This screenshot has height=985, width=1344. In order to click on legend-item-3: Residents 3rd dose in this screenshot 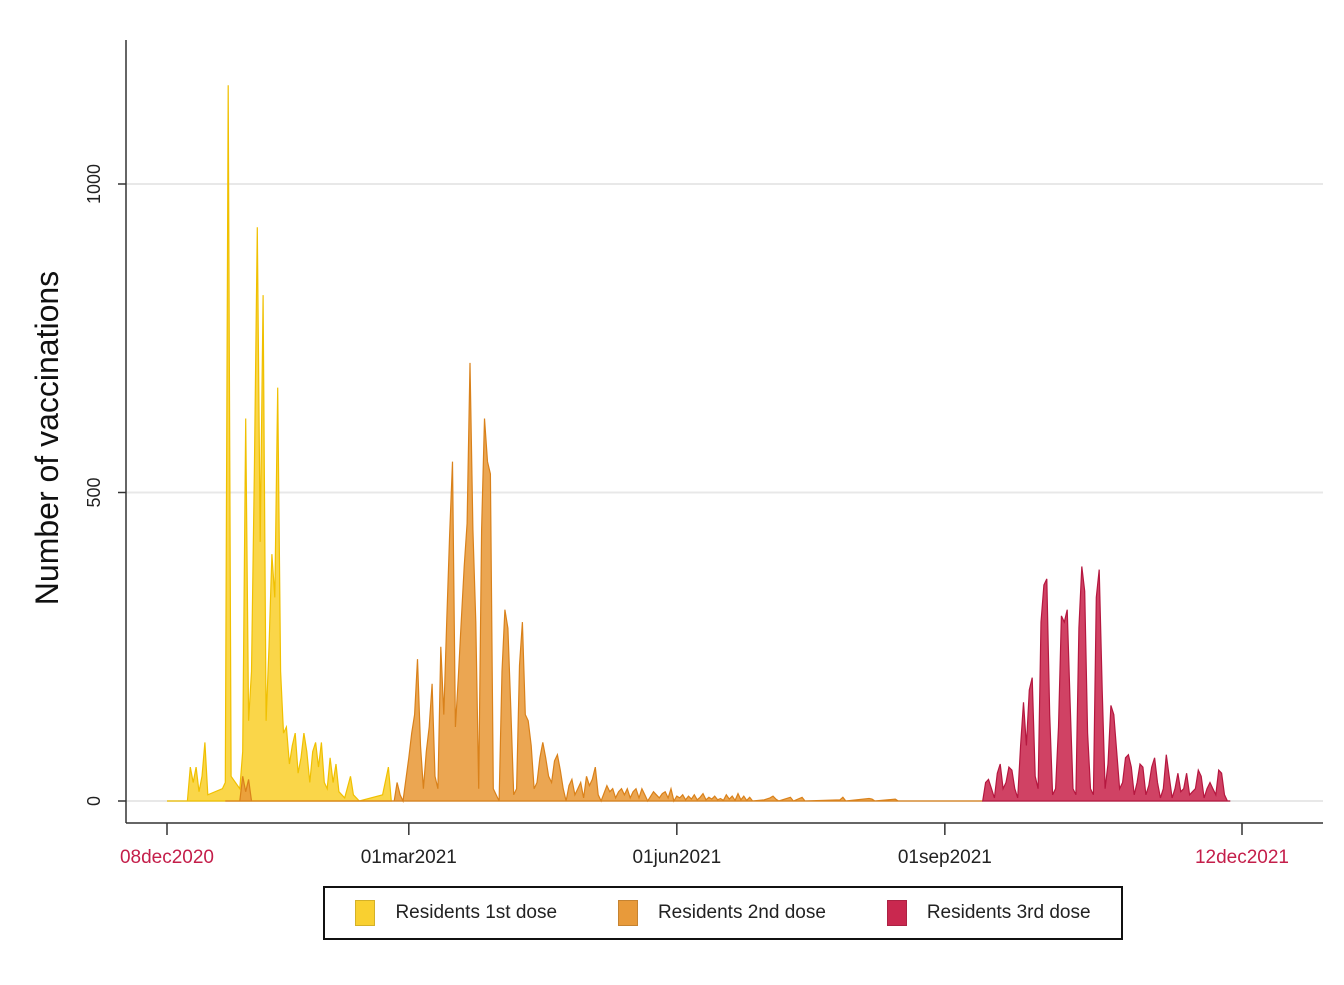, I will do `click(988, 913)`.